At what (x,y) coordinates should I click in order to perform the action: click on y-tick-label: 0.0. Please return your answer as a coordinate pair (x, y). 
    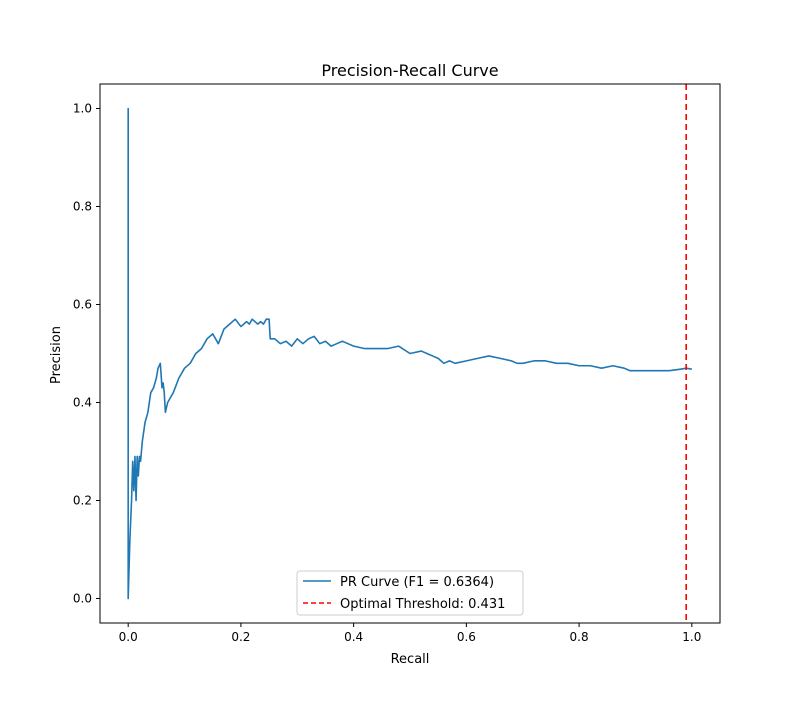
    Looking at the image, I should click on (82, 599).